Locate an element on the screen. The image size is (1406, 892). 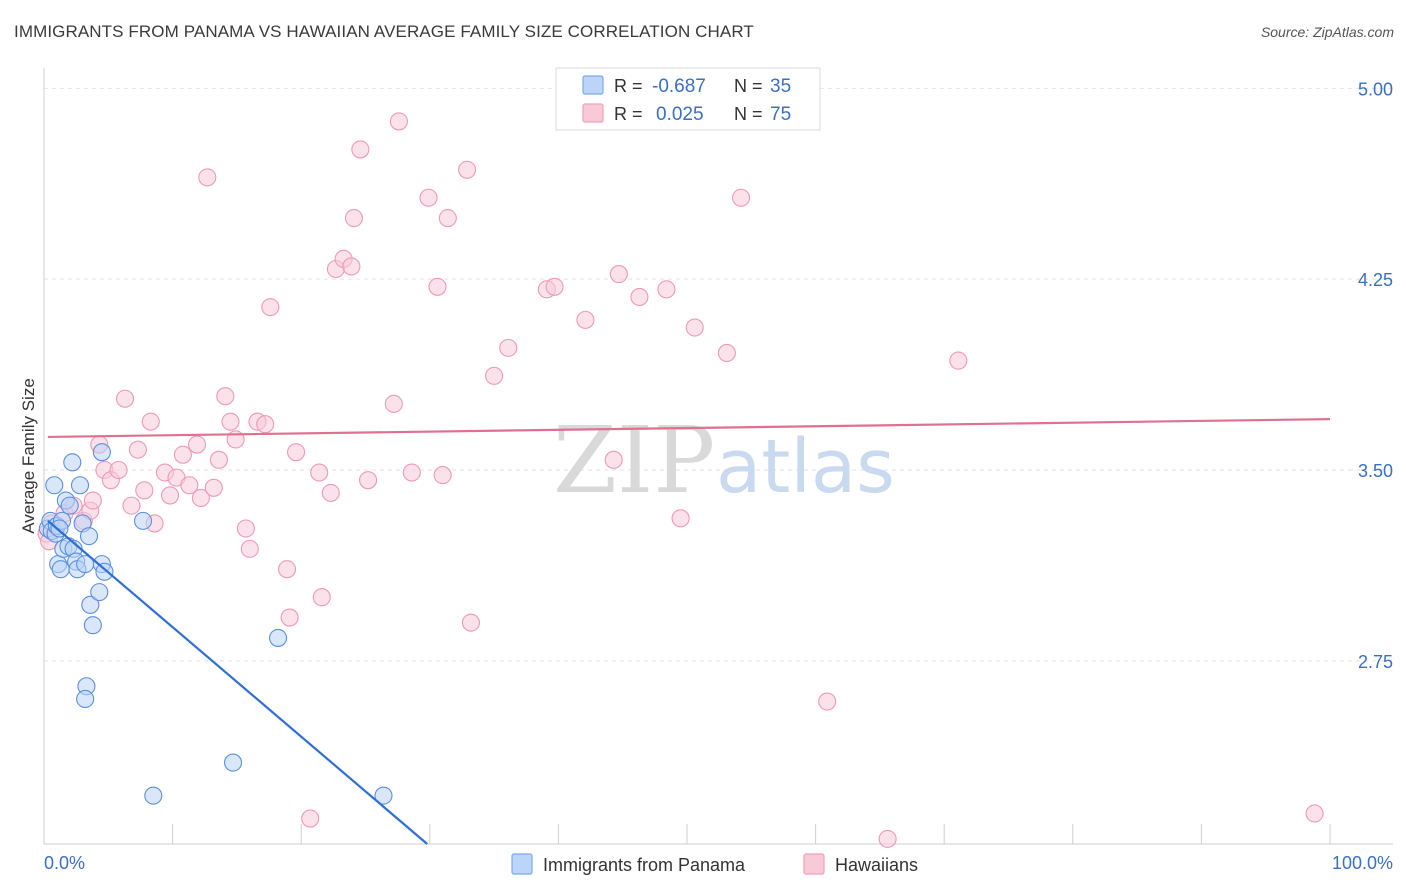
series-0-points is located at coordinates (215, 624).